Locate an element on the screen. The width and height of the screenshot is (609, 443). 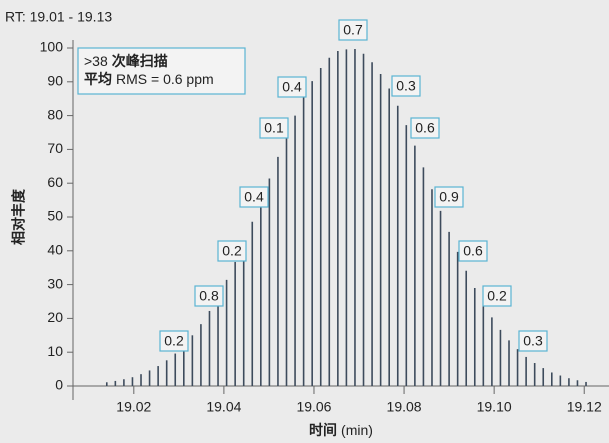
info-line-1: >38 次峰扫描 is located at coordinates (126, 61).